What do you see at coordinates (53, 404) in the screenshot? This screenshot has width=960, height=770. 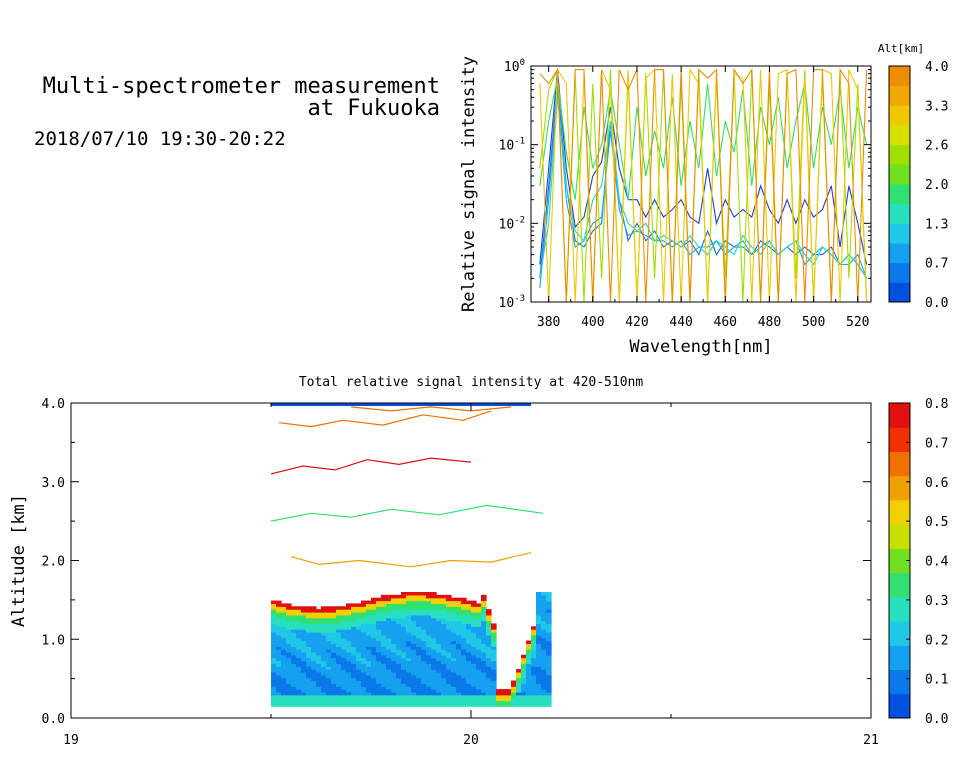 I see `heatmap-ytick-label: 4.0` at bounding box center [53, 404].